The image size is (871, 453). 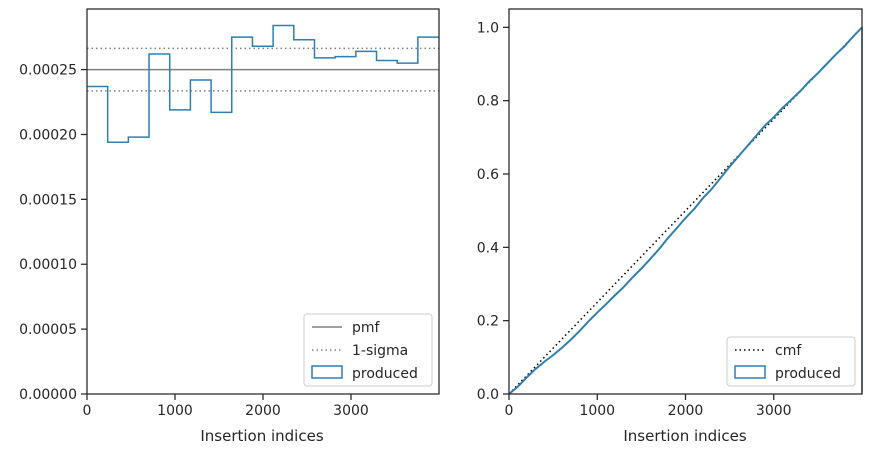 What do you see at coordinates (808, 374) in the screenshot?
I see `right-legend-produced-label: produced` at bounding box center [808, 374].